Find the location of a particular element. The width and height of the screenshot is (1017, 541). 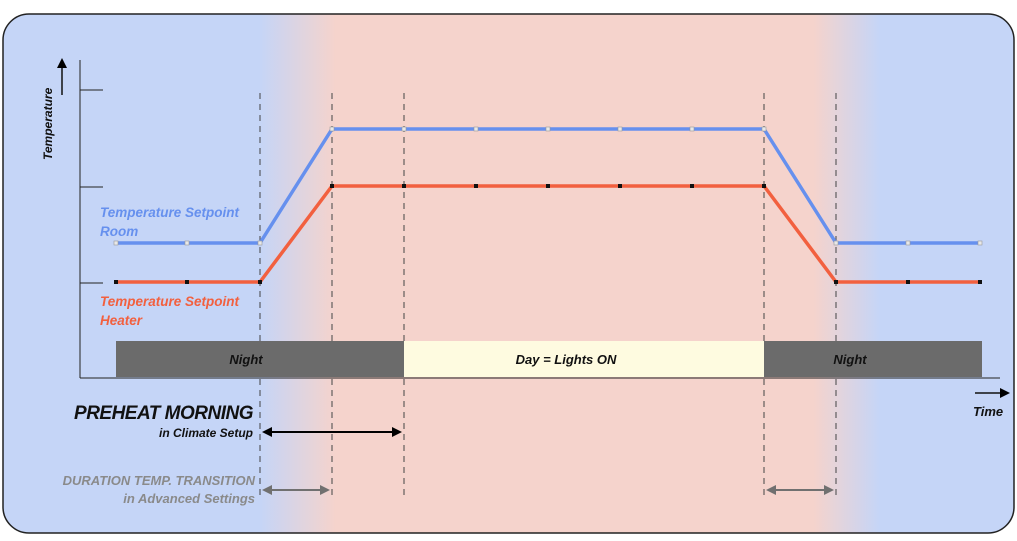

duration-subtitle: in Advanced Settings is located at coordinates (189, 498).